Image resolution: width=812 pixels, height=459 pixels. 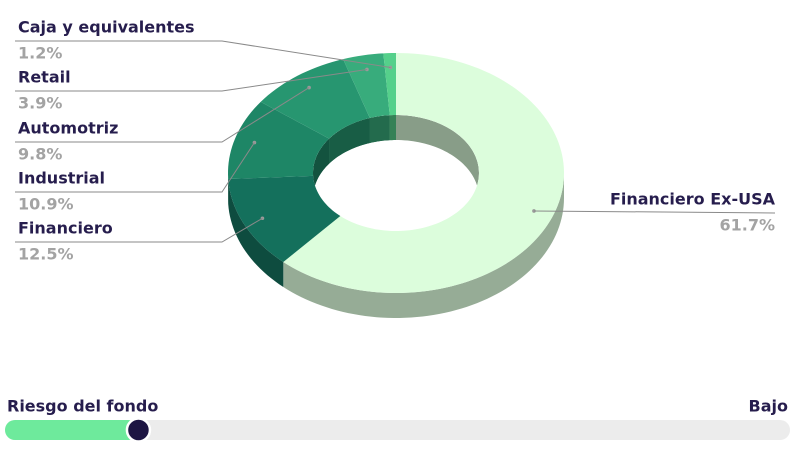 What do you see at coordinates (40, 103) in the screenshot?
I see `value-label: 3.9%` at bounding box center [40, 103].